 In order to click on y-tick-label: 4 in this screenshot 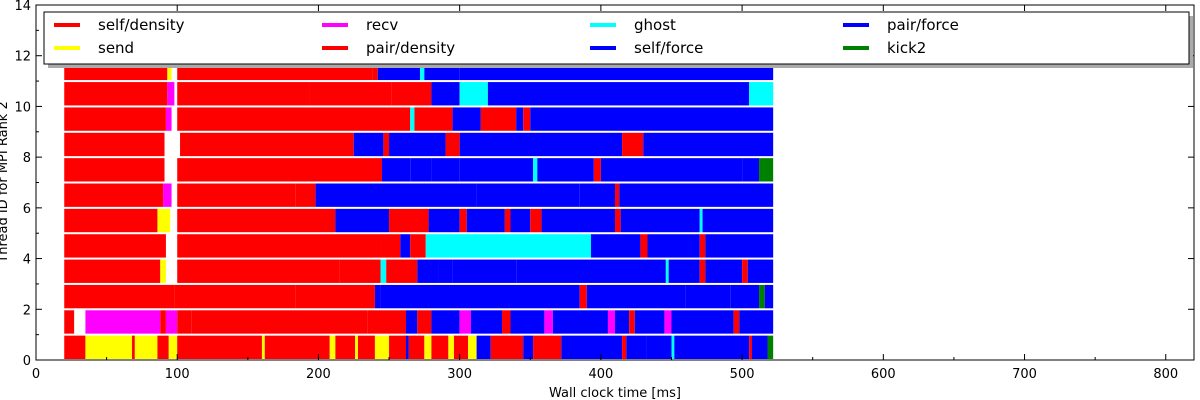, I will do `click(27, 260)`.